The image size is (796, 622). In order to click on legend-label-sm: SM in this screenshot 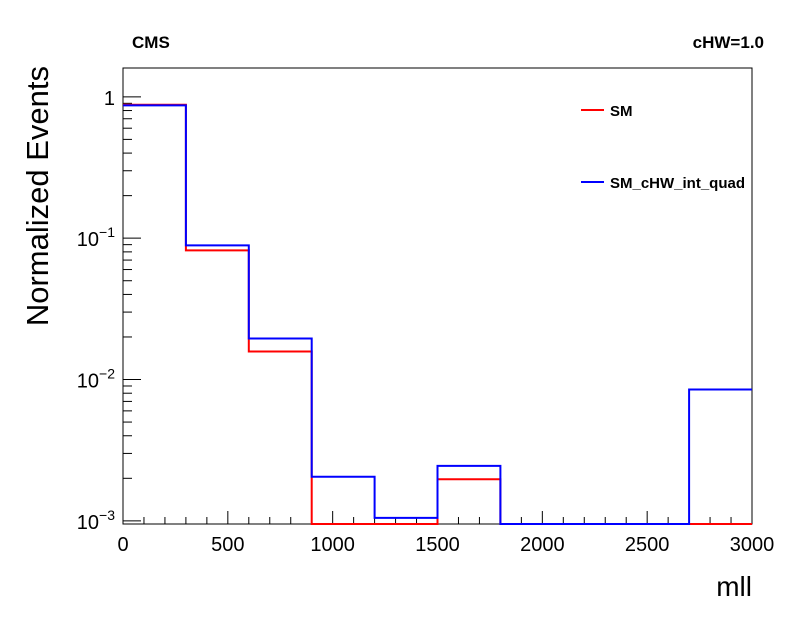, I will do `click(621, 111)`.